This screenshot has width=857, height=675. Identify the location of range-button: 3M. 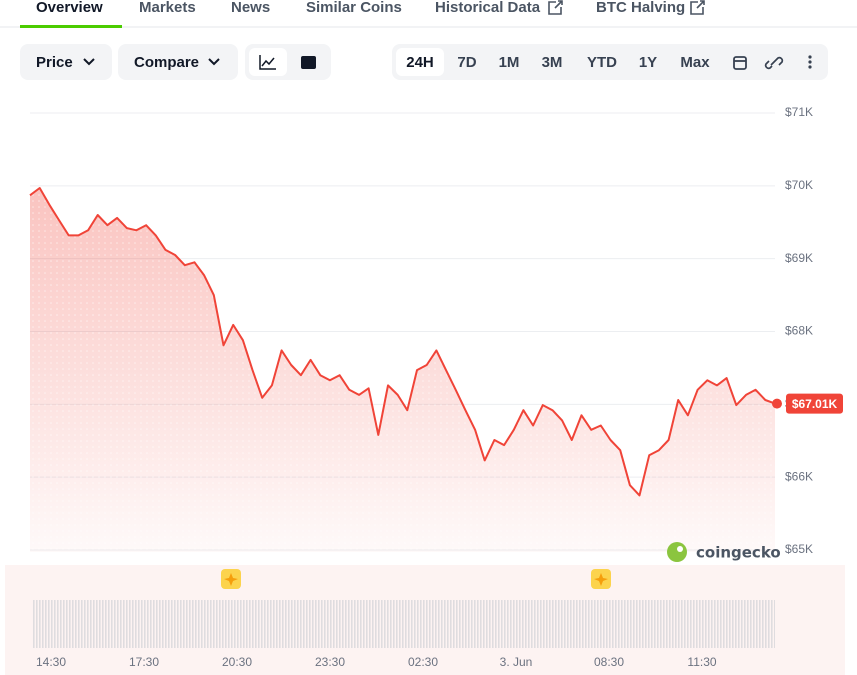
(552, 62).